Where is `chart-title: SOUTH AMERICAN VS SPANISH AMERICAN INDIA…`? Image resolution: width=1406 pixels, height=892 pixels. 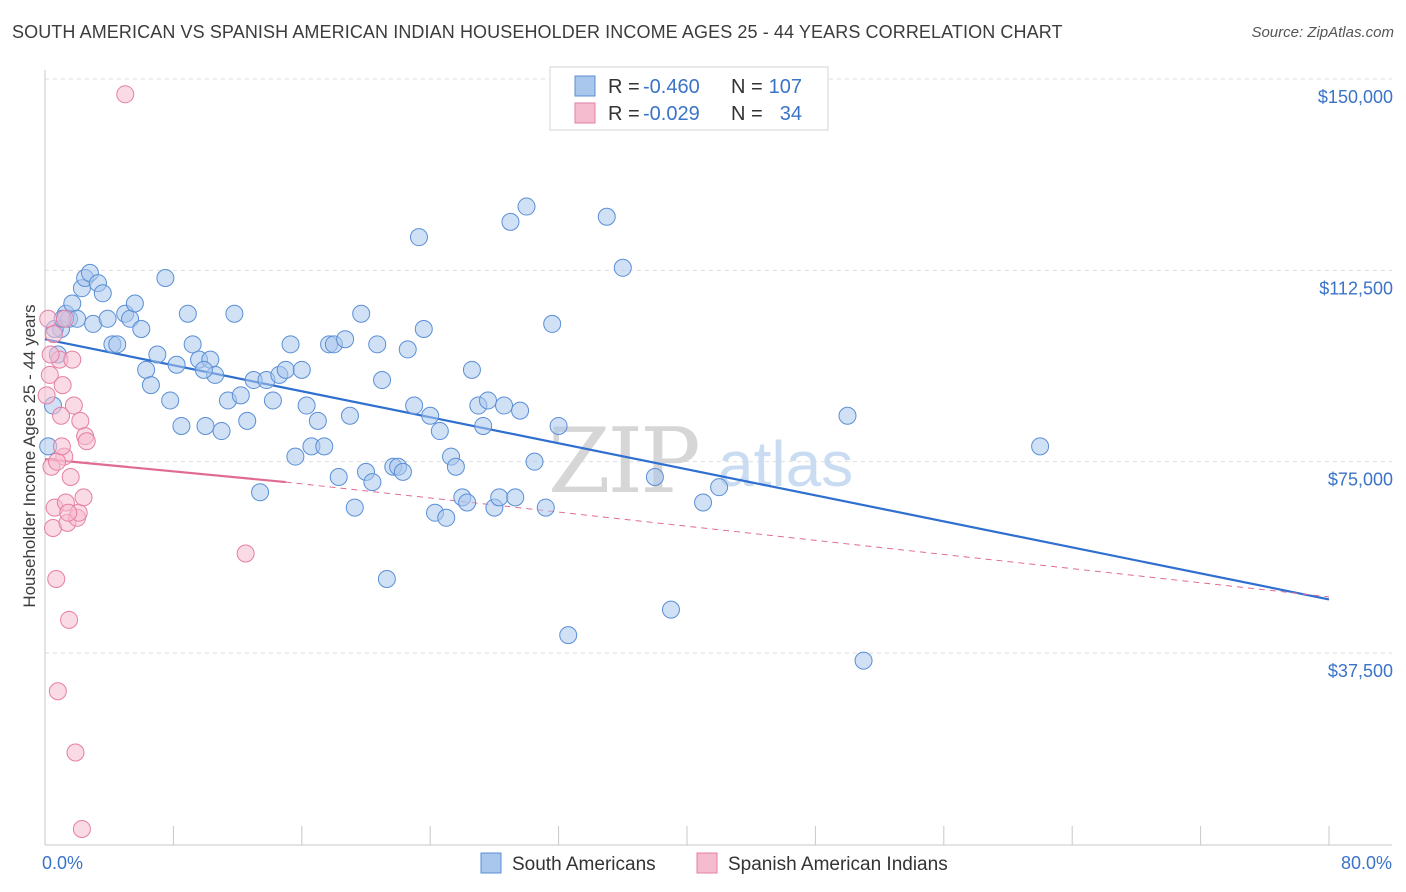 chart-title: SOUTH AMERICAN VS SPANISH AMERICAN INDIA… is located at coordinates (537, 32).